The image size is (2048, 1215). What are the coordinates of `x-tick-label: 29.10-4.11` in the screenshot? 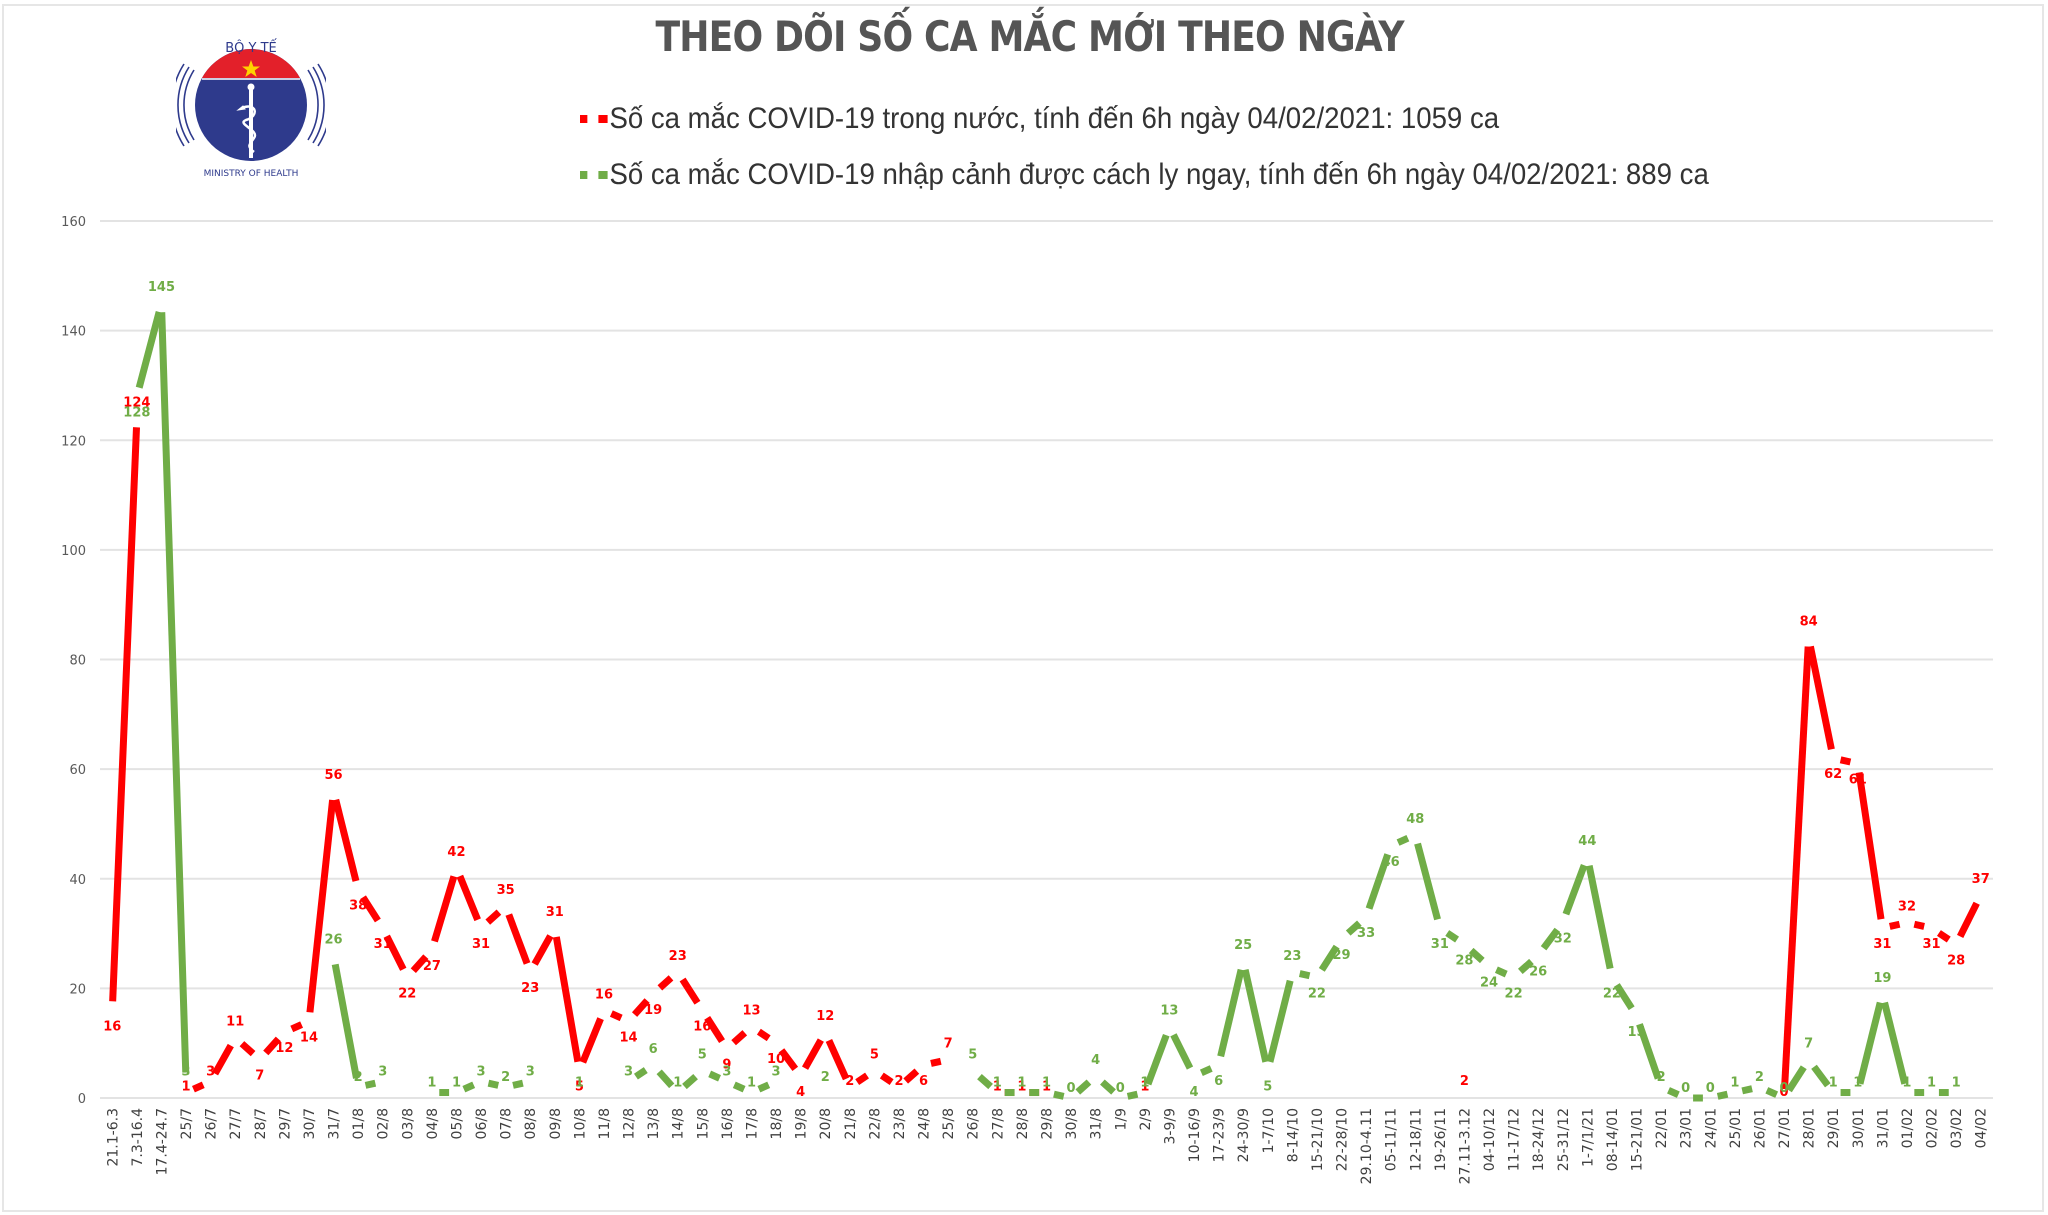 It's located at (1367, 1146).